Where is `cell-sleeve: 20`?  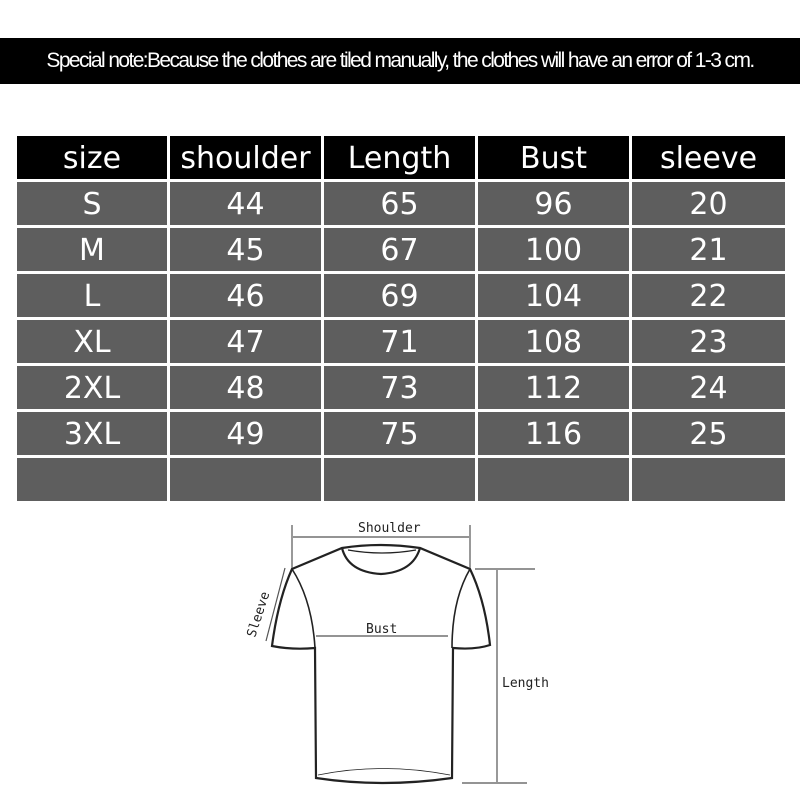
cell-sleeve: 20 is located at coordinates (708, 203).